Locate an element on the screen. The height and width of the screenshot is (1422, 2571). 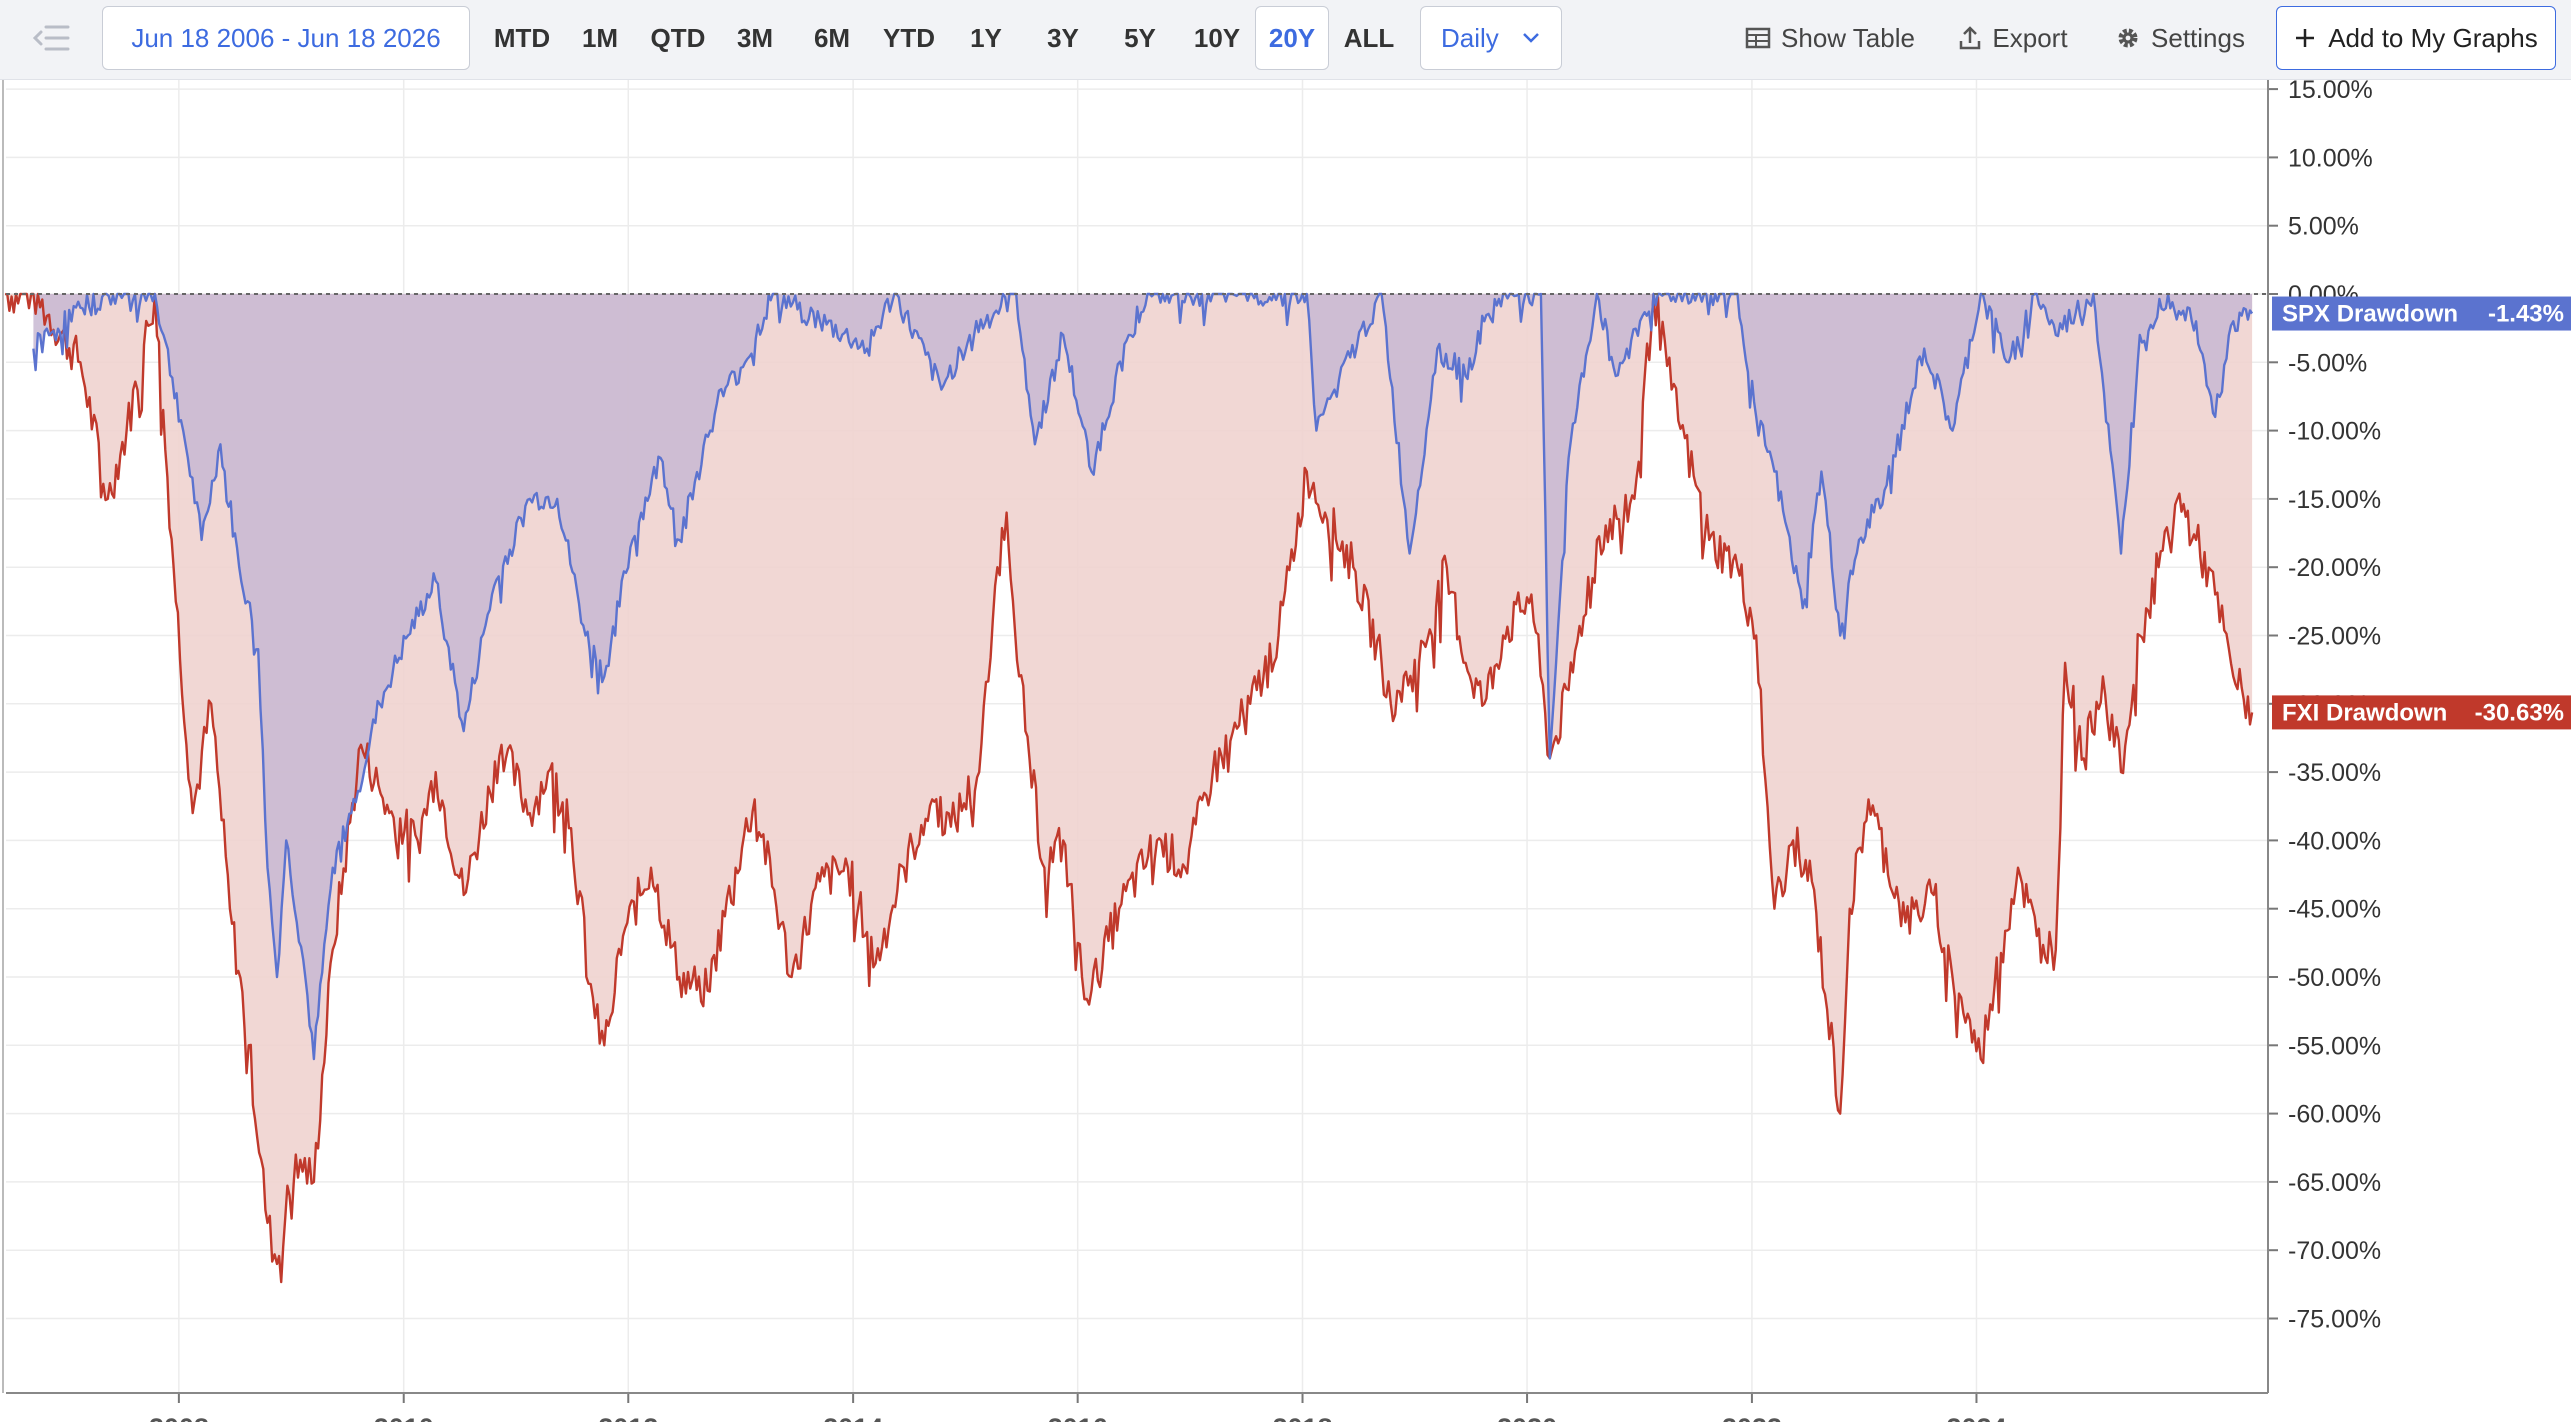
x-tick-label: 2016 is located at coordinates (1078, 1417).